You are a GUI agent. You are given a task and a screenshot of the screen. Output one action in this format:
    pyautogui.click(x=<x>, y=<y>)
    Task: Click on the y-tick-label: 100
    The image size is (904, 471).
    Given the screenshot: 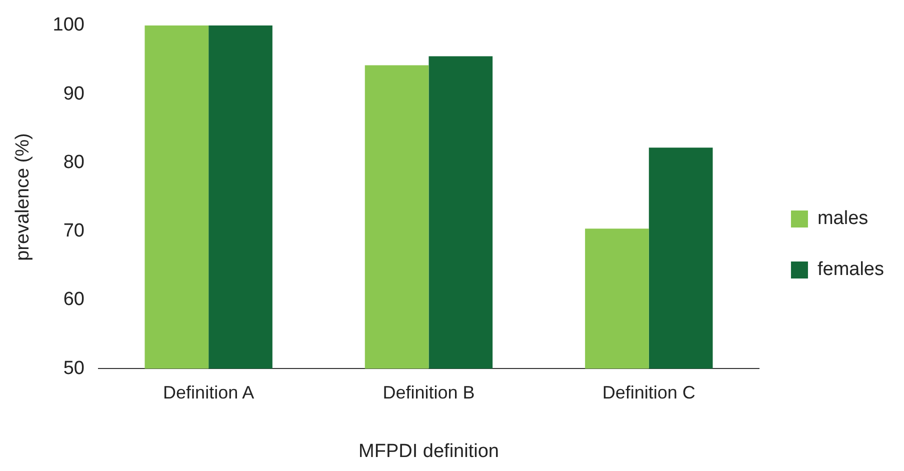 What is the action you would take?
    pyautogui.click(x=68, y=25)
    